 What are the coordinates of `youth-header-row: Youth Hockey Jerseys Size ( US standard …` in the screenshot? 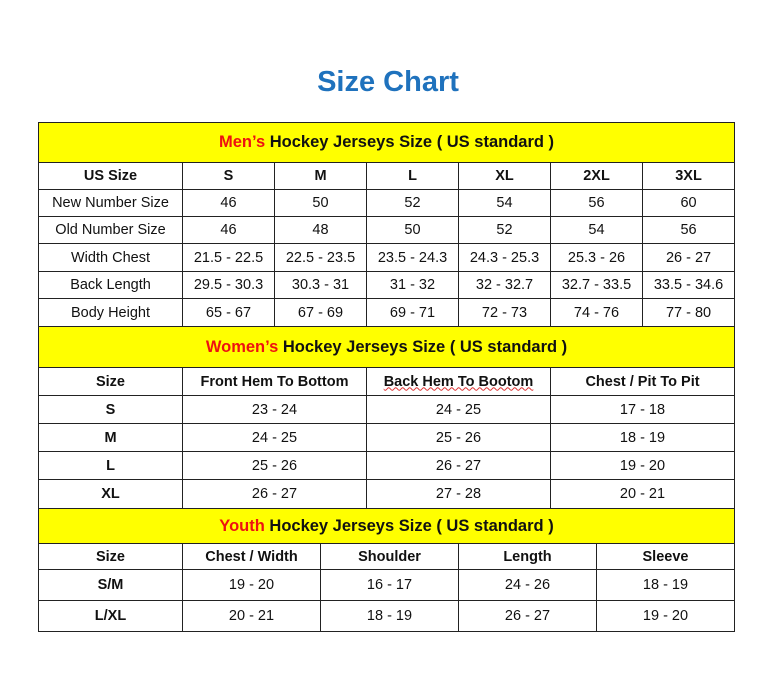 It's located at (386, 526).